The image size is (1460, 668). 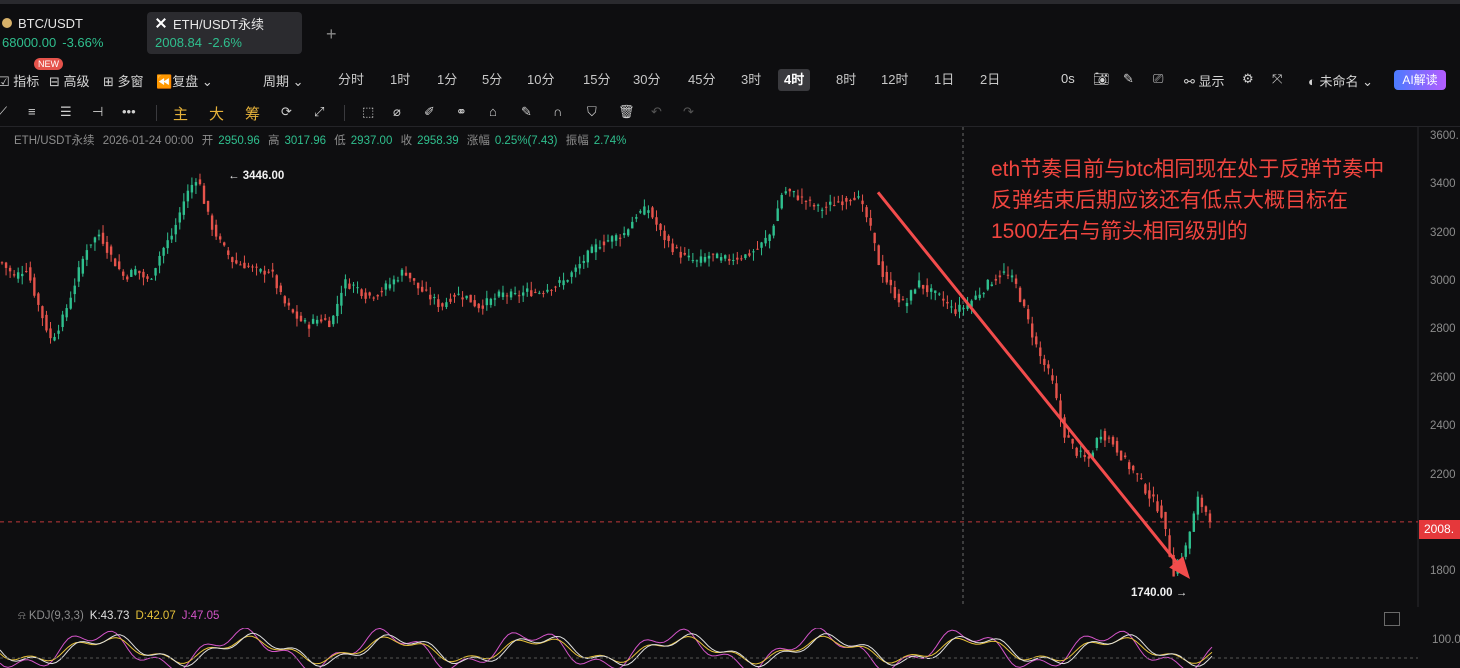 I want to click on trend-arrow-line, so click(x=1030, y=380).